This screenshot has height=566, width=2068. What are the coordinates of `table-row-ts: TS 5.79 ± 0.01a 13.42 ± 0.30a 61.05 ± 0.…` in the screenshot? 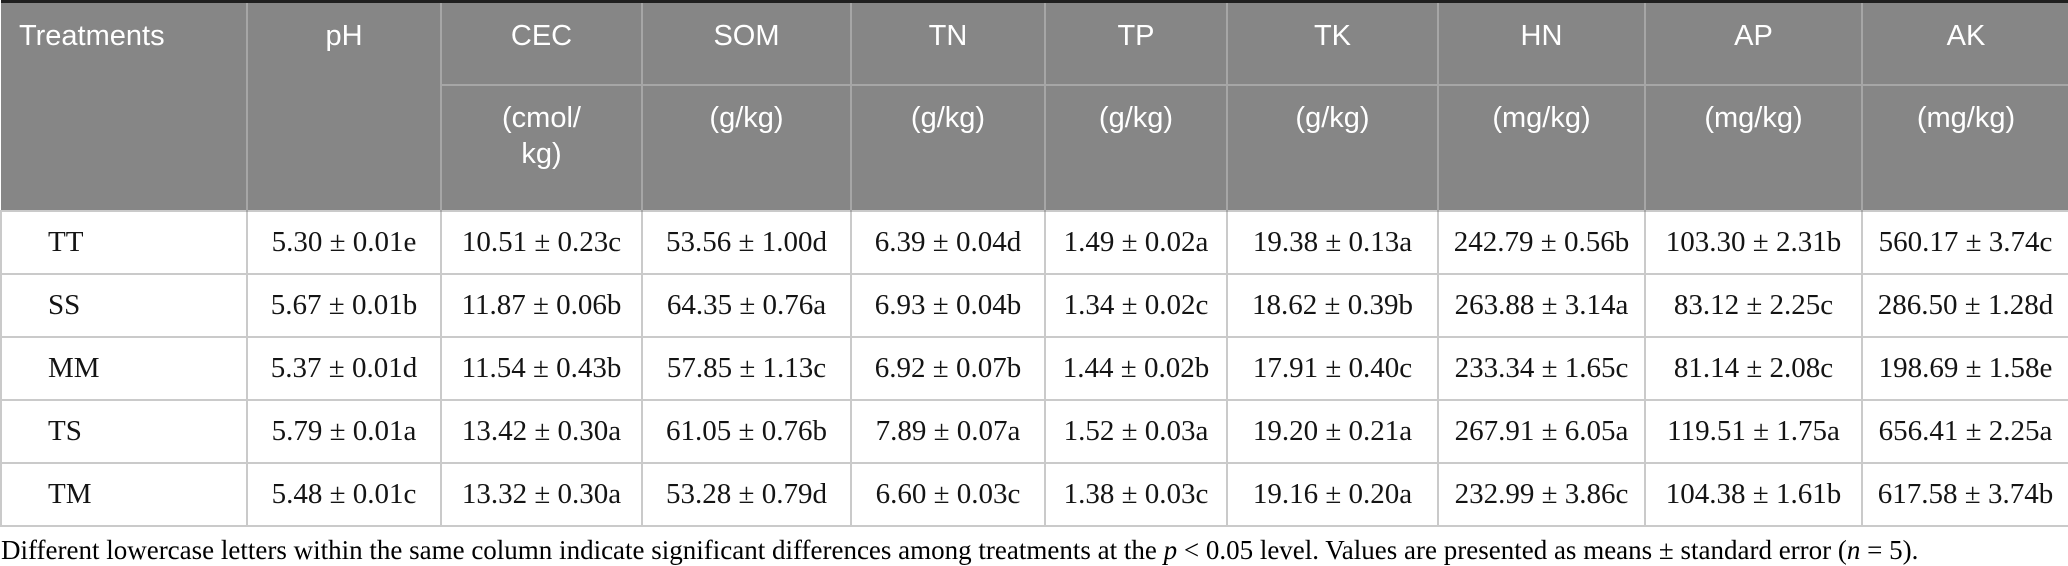 It's located at (1034, 431).